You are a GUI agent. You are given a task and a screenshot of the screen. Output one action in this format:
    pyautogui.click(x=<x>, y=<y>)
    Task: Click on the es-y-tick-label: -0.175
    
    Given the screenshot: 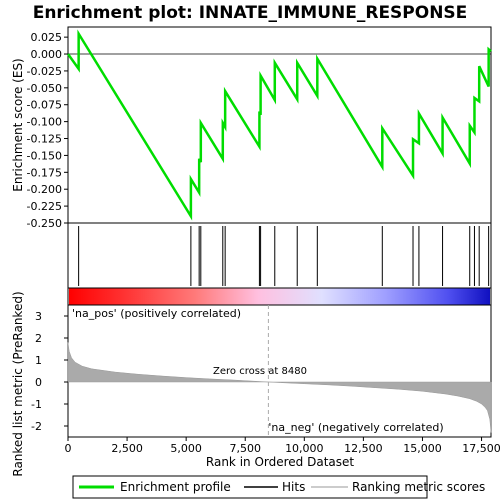 What is the action you would take?
    pyautogui.click(x=44, y=172)
    